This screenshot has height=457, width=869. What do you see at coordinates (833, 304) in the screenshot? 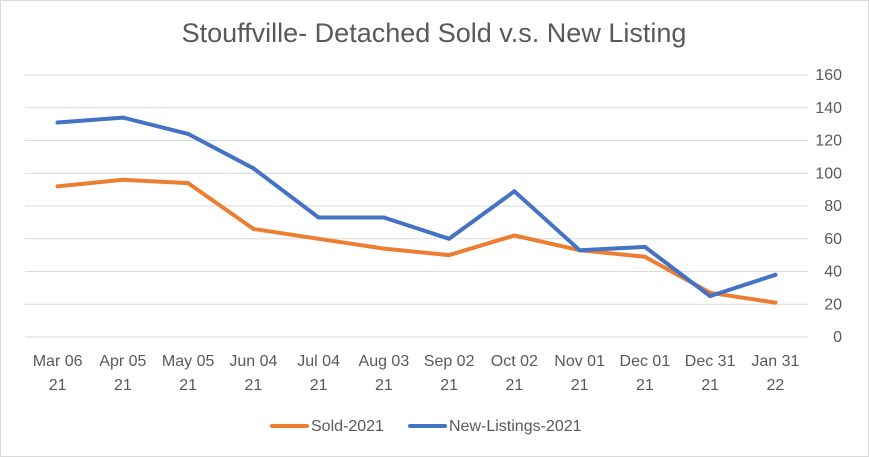
I see `y-tick-label: 20` at bounding box center [833, 304].